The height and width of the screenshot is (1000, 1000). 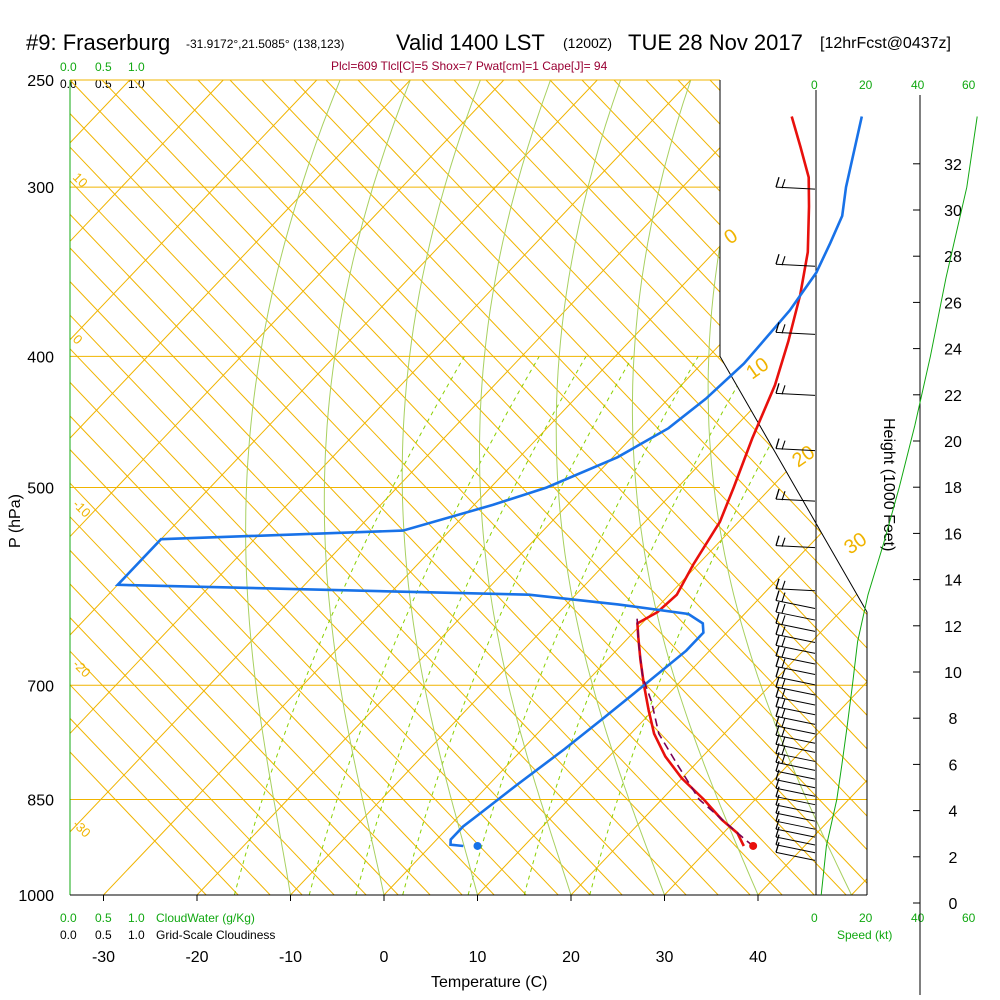 I want to click on height-tick-label: 30, so click(x=953, y=211).